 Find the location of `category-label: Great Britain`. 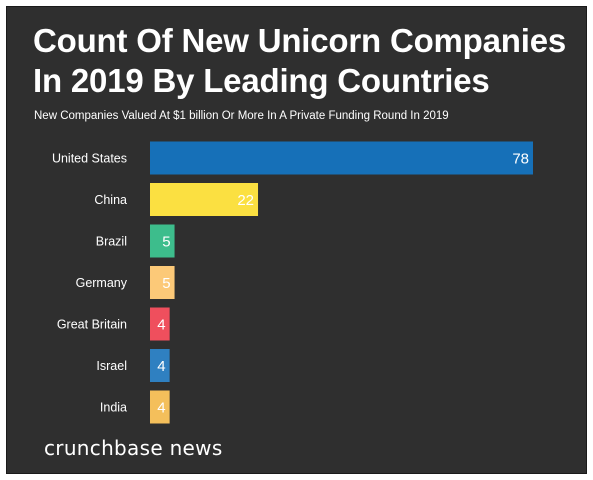

category-label: Great Britain is located at coordinates (92, 325).